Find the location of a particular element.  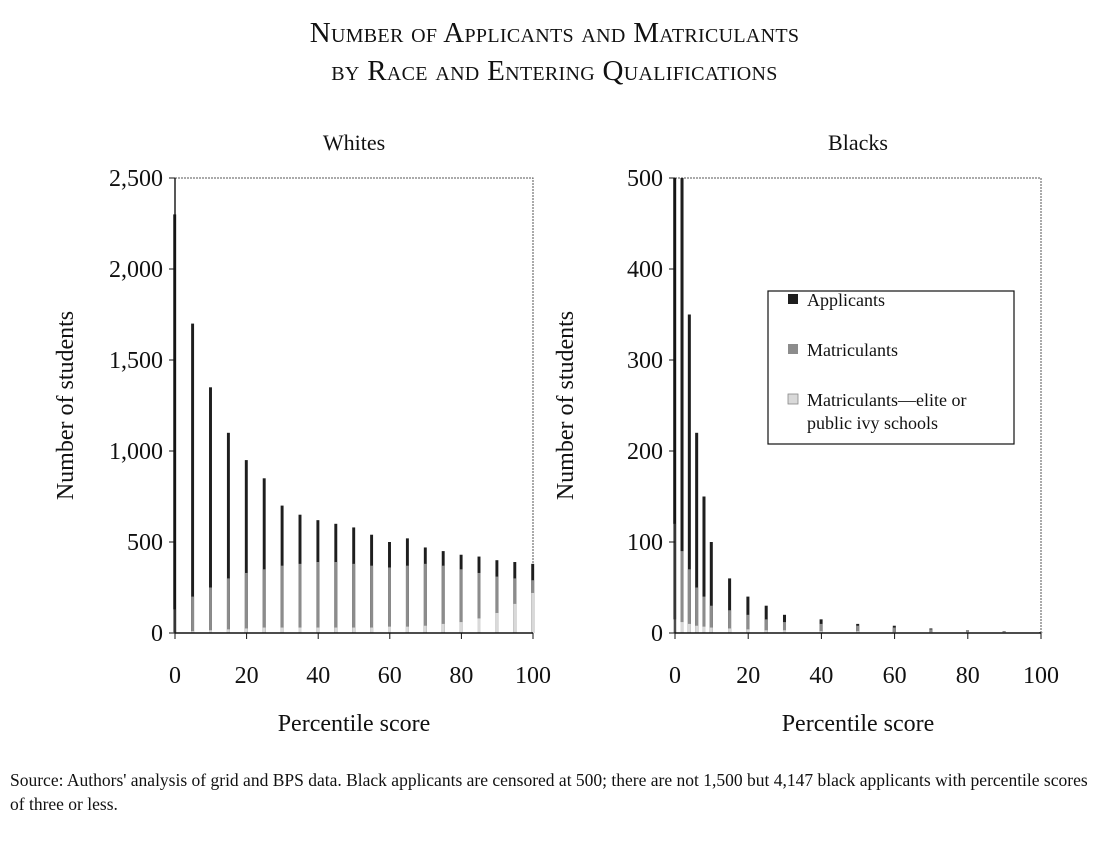

y-tick-label: 1,000 is located at coordinates (136, 452).